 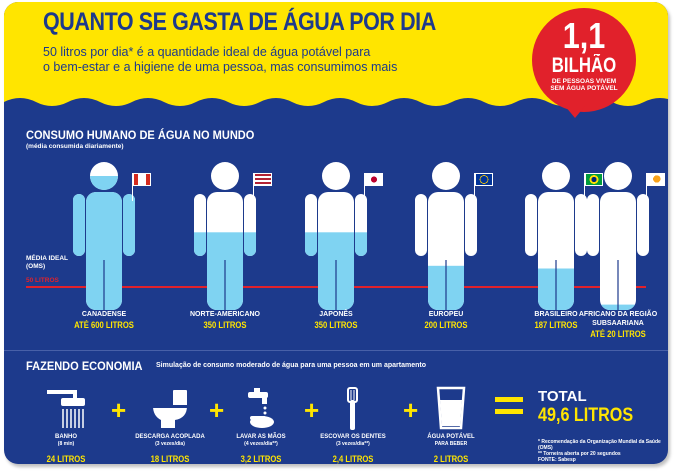 I want to click on ideal-label-line-1: MÉDIA IDEAL, so click(x=47, y=258).